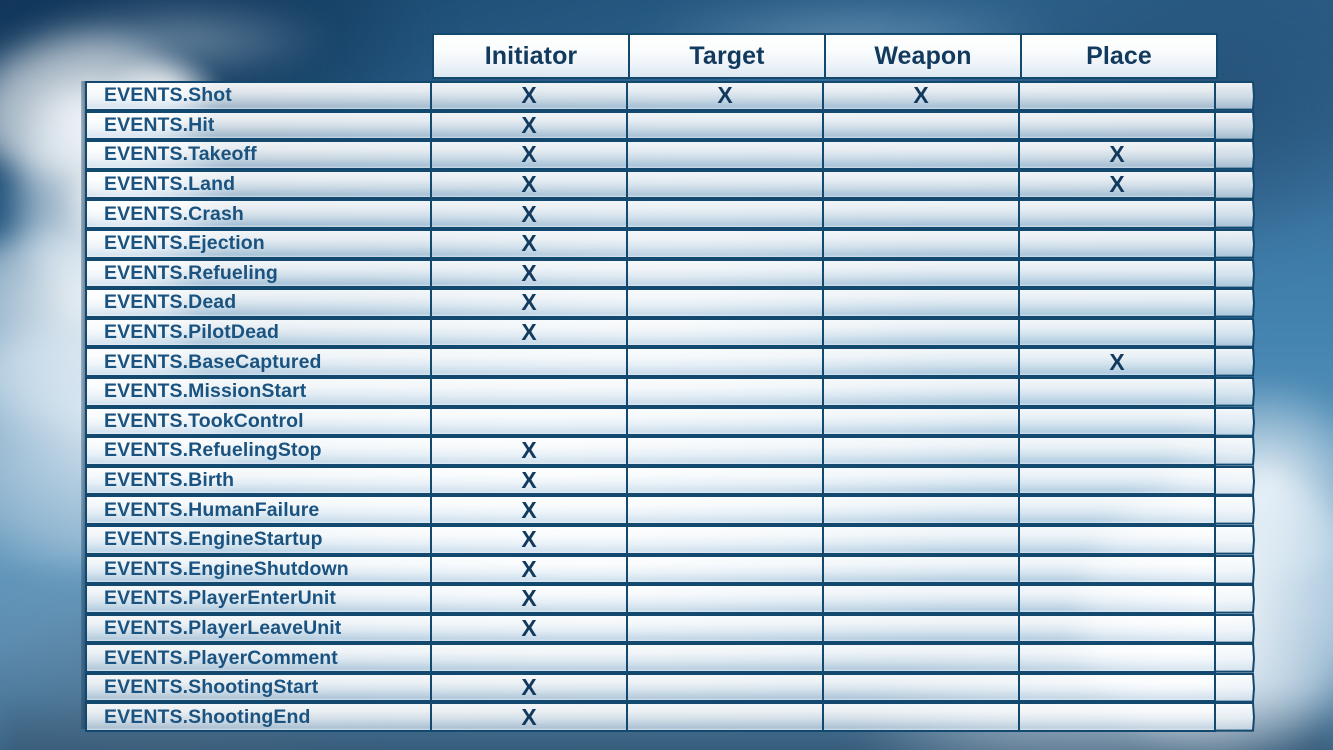 The height and width of the screenshot is (750, 1333). I want to click on event-name-cell: EVENTS.EngineShutdown, so click(258, 569).